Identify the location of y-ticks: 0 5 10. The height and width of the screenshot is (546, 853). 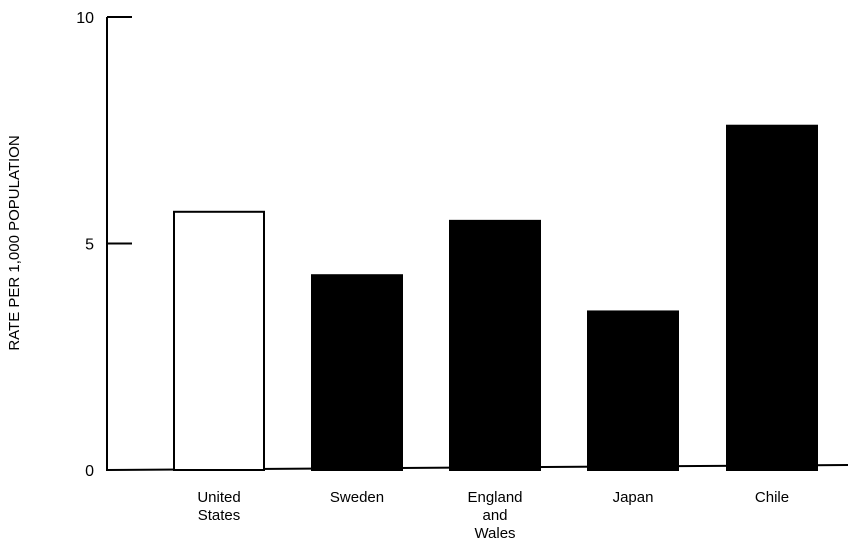
(104, 245).